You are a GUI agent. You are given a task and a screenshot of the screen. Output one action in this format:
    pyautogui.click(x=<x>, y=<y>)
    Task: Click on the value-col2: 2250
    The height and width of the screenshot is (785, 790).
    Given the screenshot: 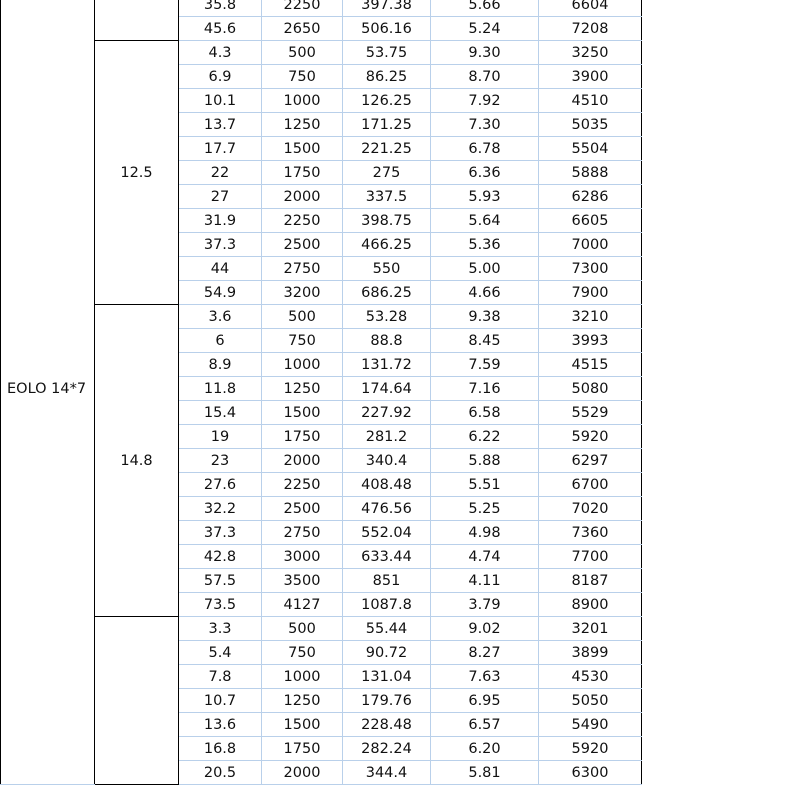 What is the action you would take?
    pyautogui.click(x=302, y=220)
    